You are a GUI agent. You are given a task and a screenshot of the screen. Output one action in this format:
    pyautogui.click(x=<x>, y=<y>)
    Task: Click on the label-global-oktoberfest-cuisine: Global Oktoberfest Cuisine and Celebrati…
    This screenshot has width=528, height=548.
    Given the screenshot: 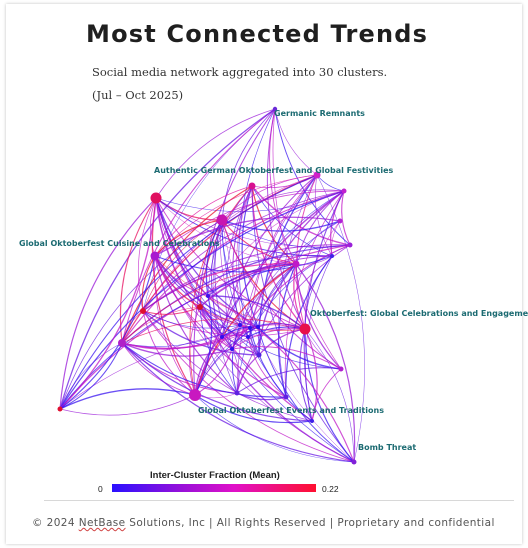 What is the action you would take?
    pyautogui.click(x=119, y=243)
    